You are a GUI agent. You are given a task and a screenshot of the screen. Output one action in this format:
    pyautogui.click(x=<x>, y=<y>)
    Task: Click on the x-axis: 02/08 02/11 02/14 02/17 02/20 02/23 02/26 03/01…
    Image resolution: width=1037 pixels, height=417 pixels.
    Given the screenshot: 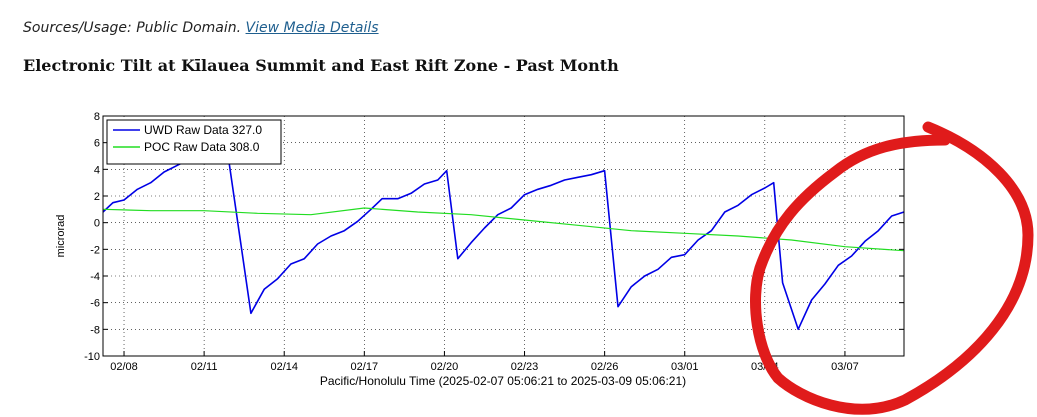 What is the action you would take?
    pyautogui.click(x=484, y=362)
    